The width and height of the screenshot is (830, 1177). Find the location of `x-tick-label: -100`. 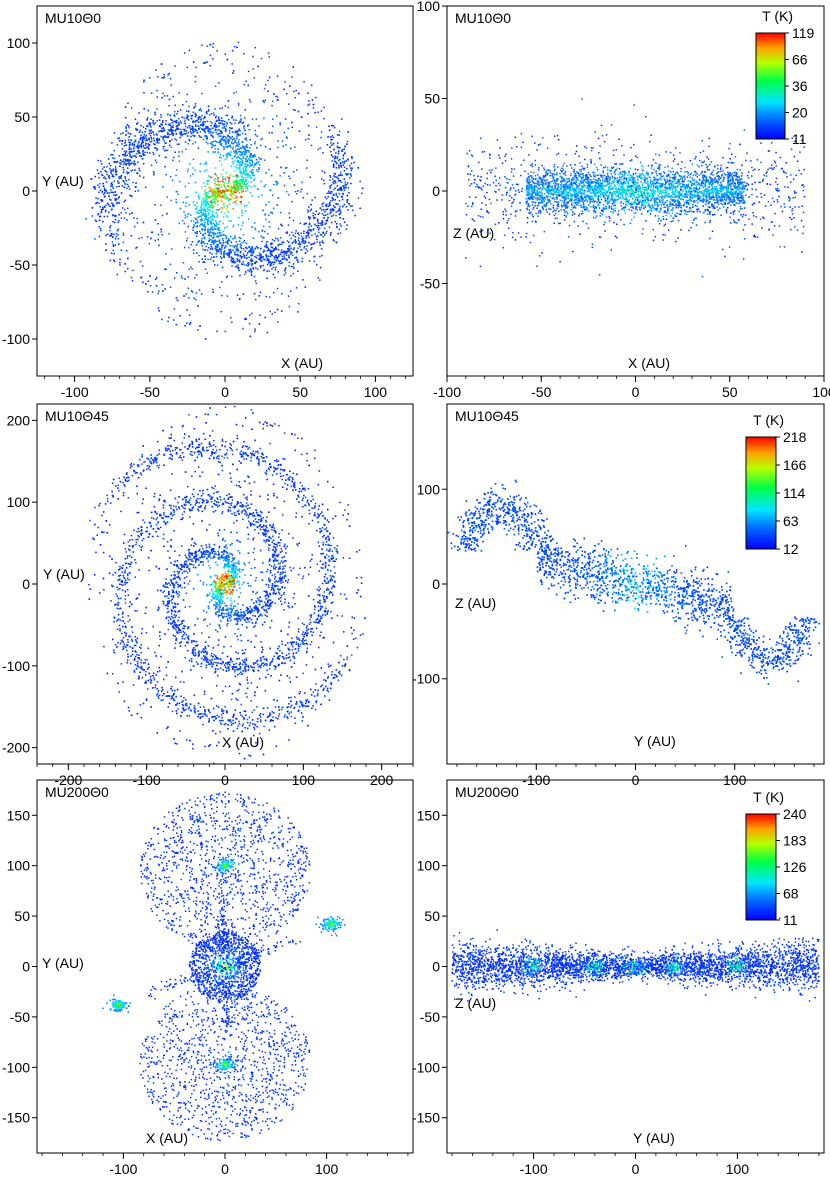

x-tick-label: -100 is located at coordinates (75, 392).